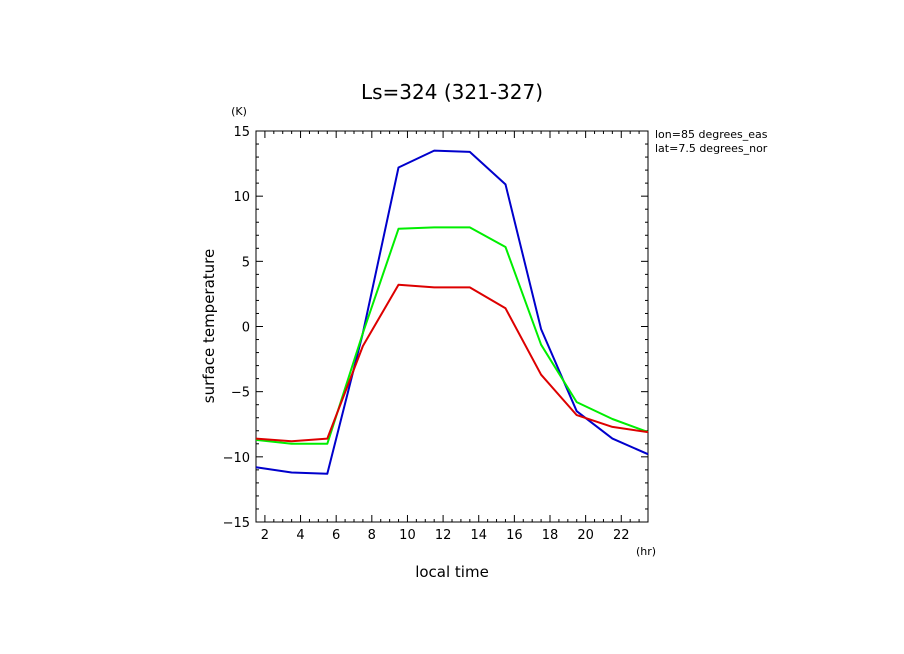  Describe the element at coordinates (646, 551) in the screenshot. I see `x-unit-label: (hr)` at that location.